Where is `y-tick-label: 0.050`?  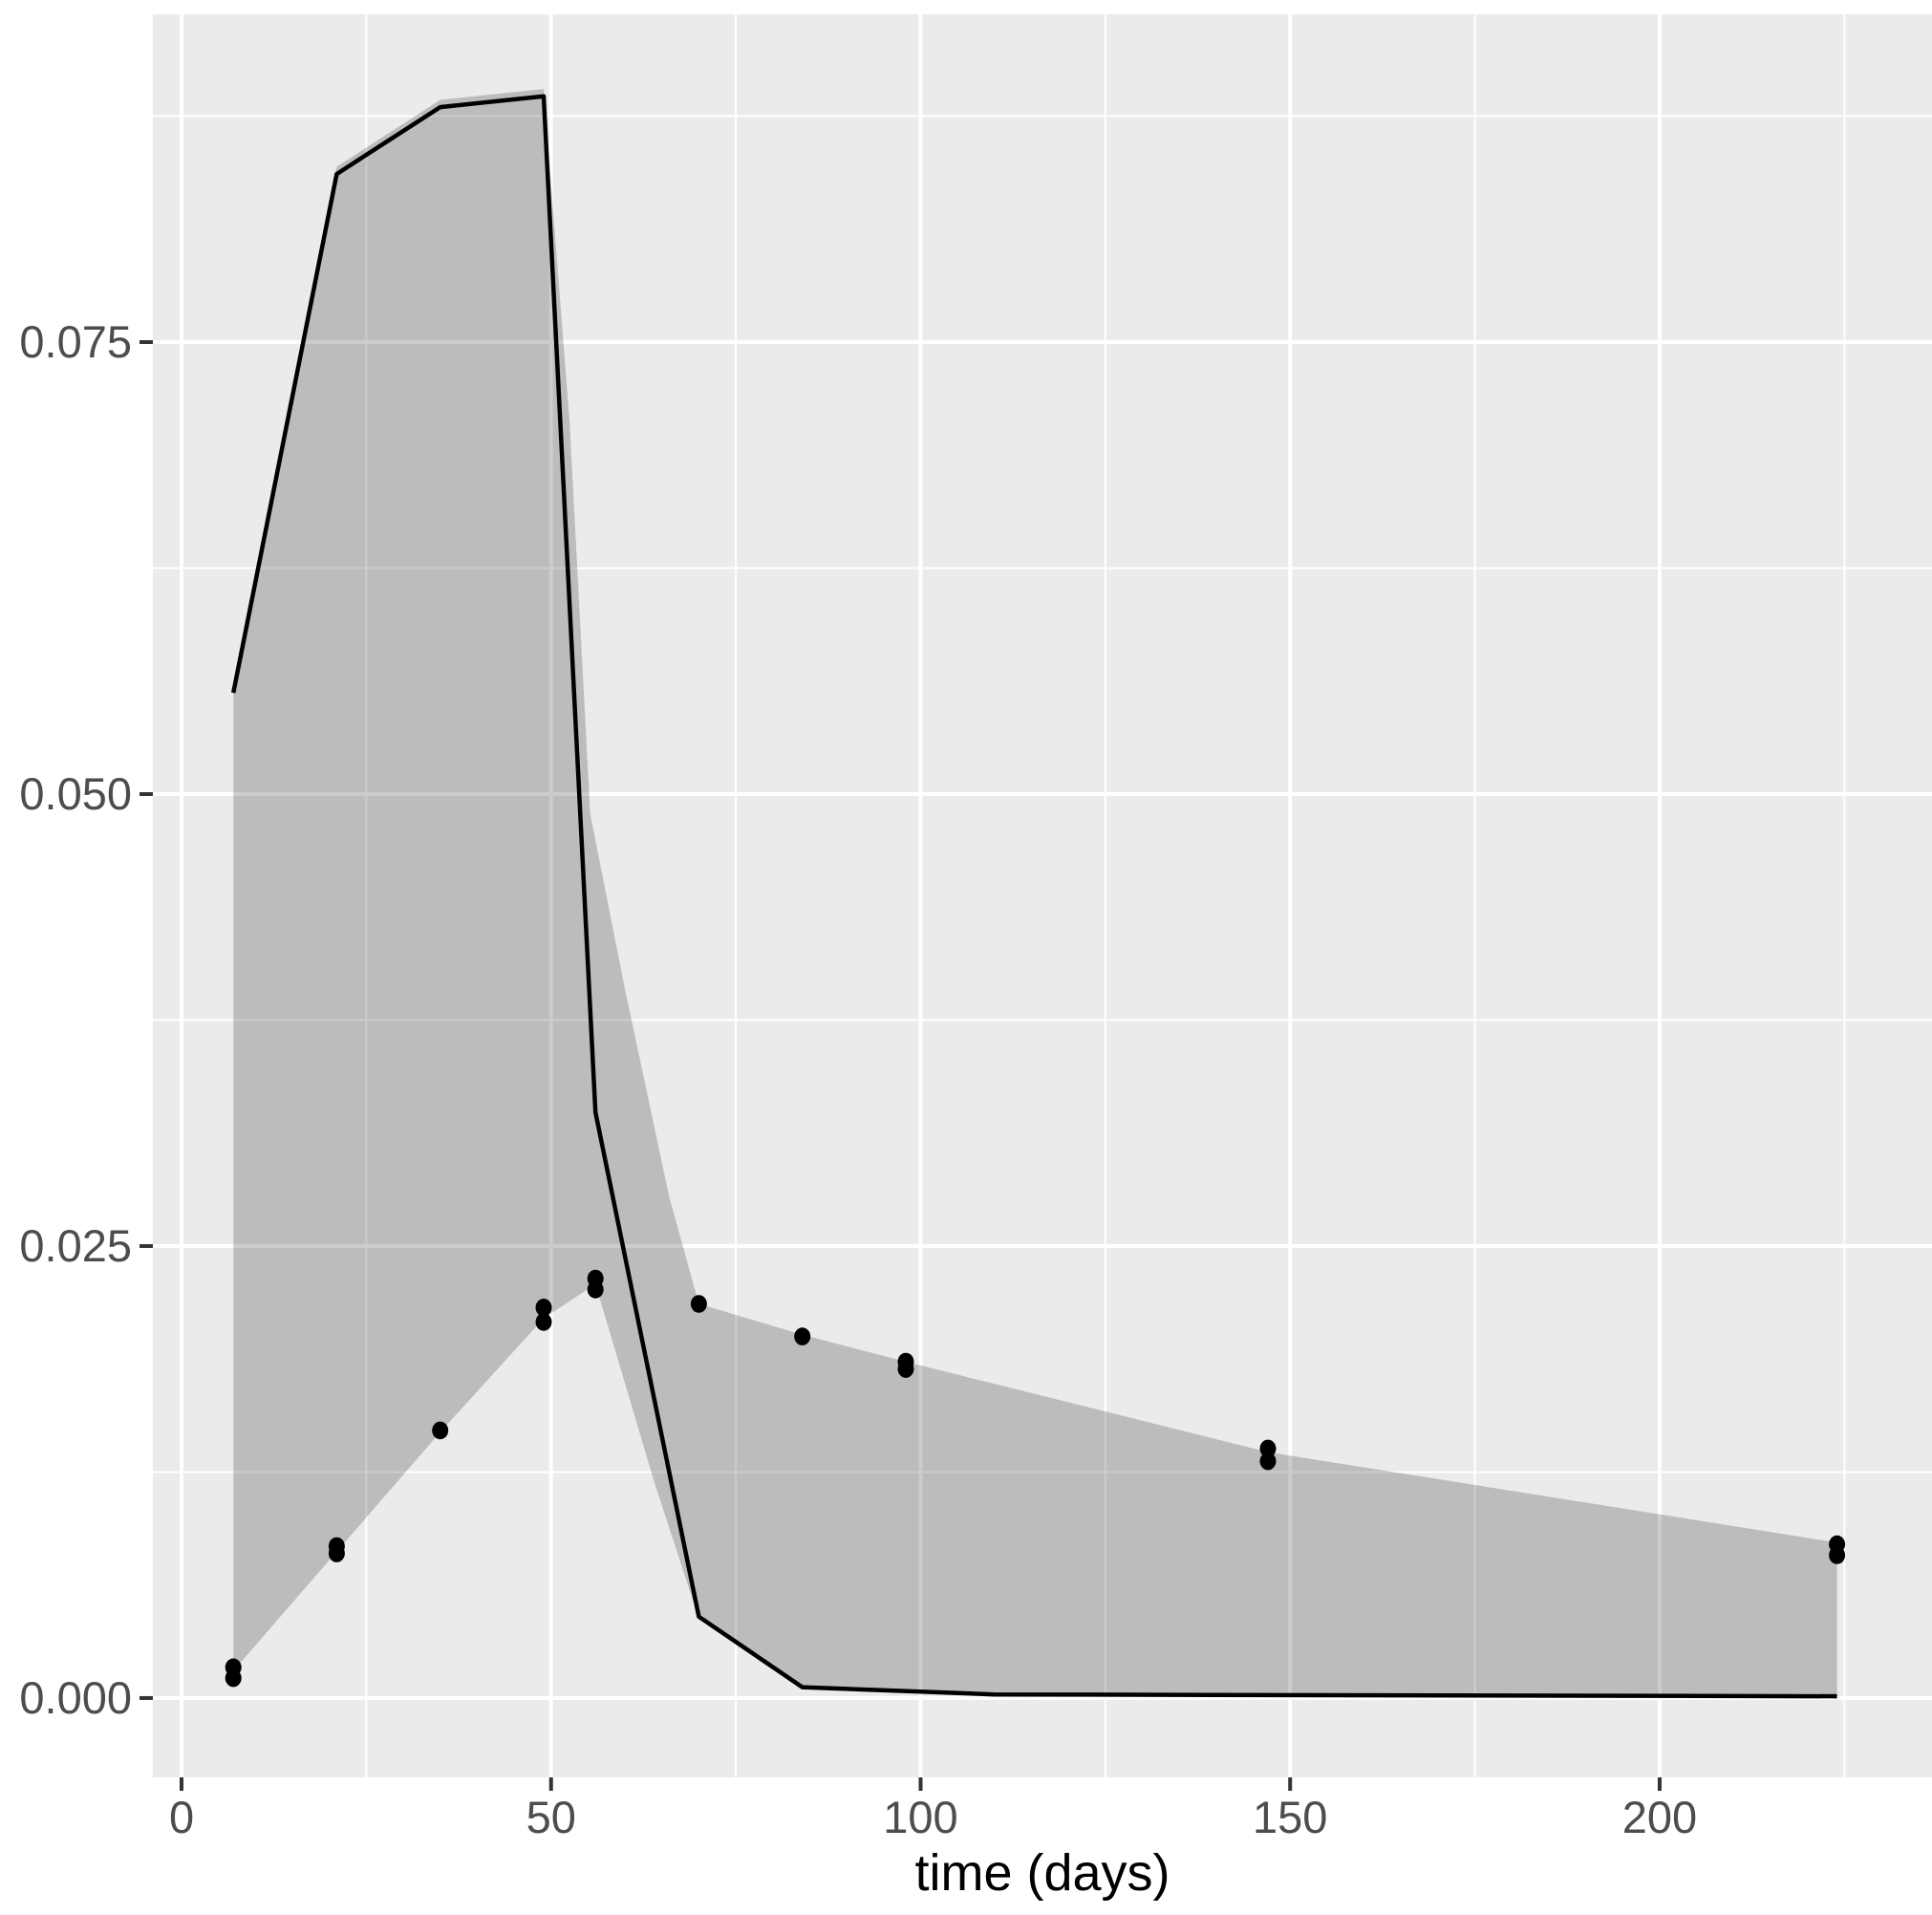 y-tick-label: 0.050 is located at coordinates (75, 793).